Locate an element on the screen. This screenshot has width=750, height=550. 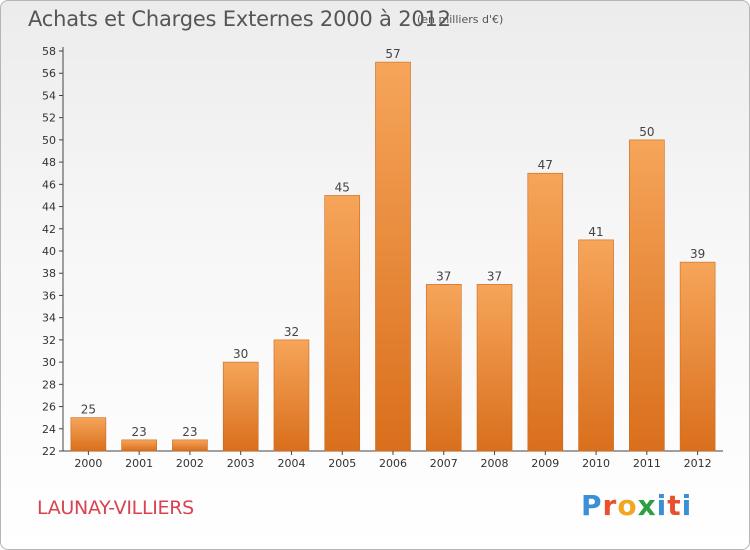
y-tick-label: 50 is located at coordinates (49, 140).